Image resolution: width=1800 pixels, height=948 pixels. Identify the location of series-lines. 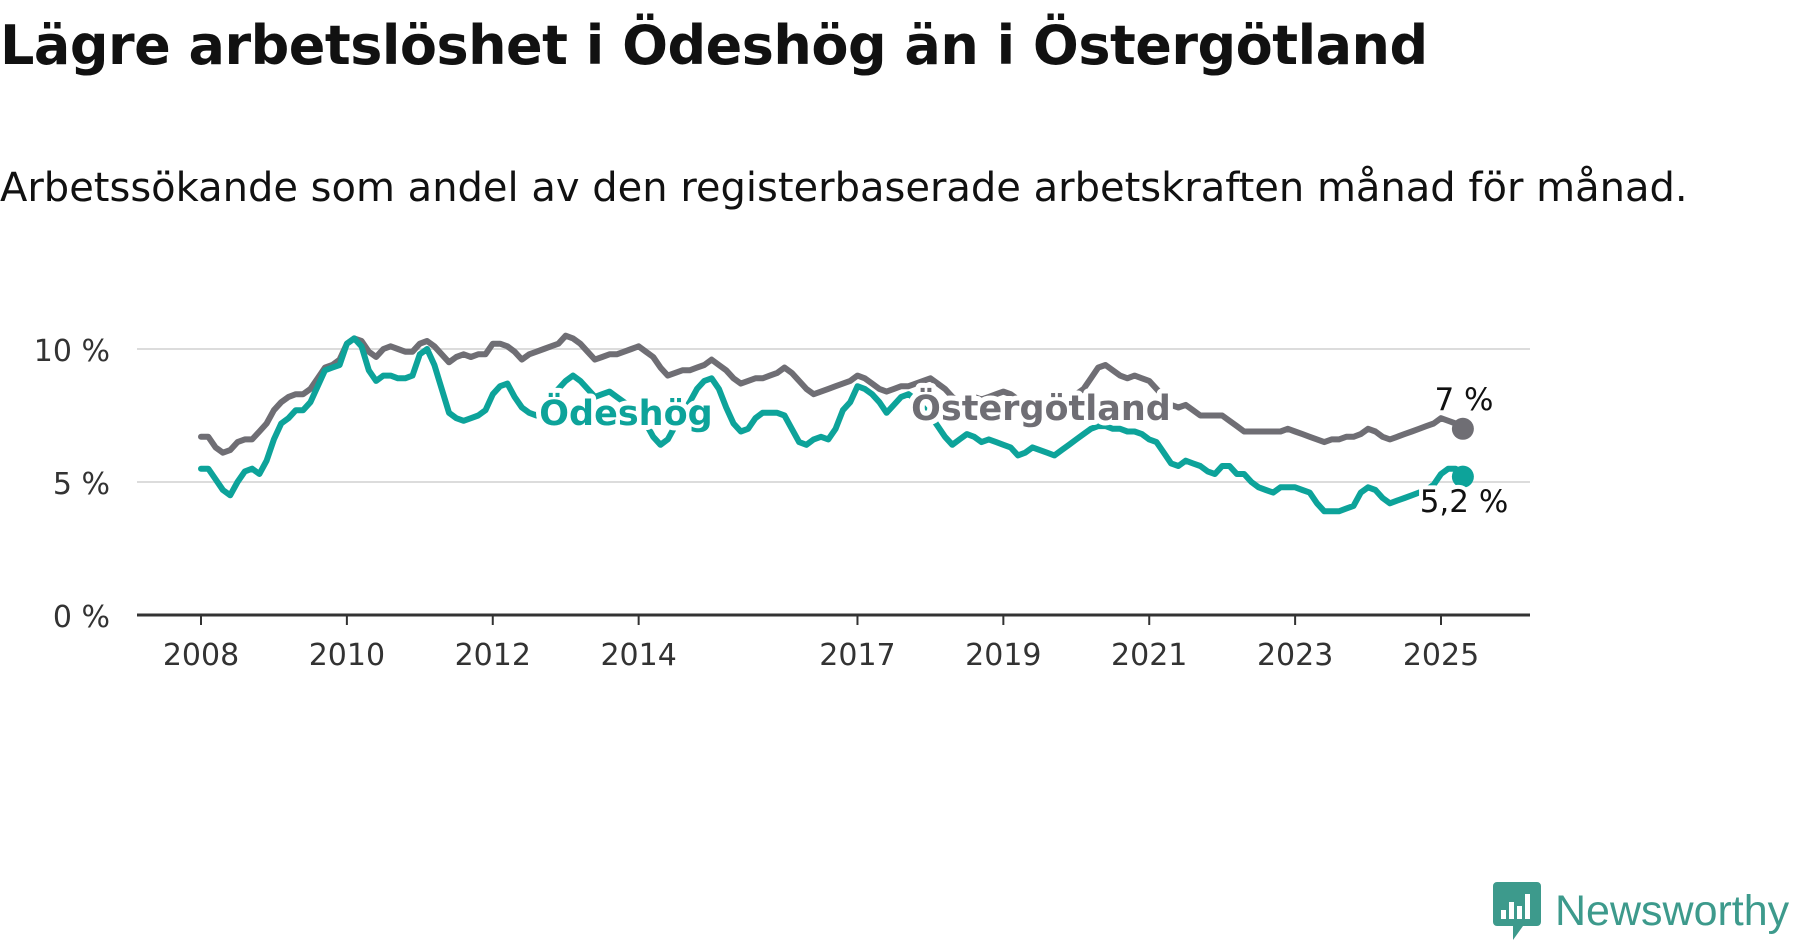
(836, 423).